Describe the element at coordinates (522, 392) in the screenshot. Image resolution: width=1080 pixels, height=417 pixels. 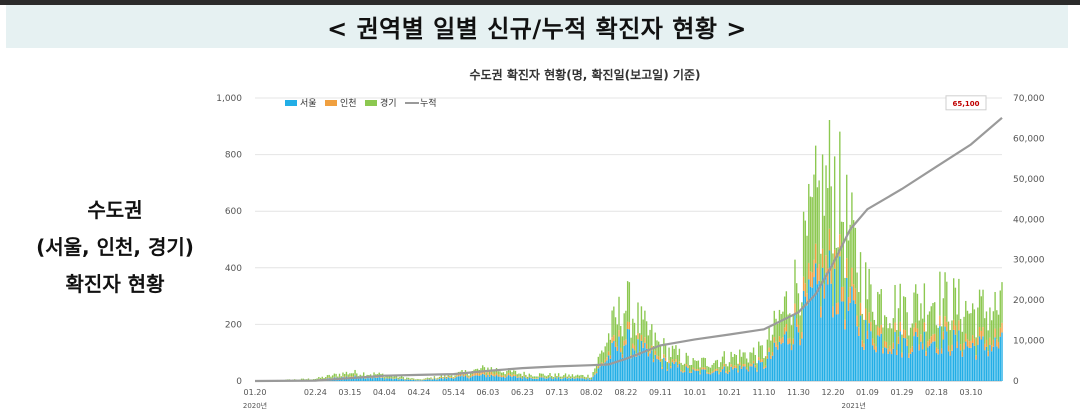
I see `x-tick-label: 06.23` at that location.